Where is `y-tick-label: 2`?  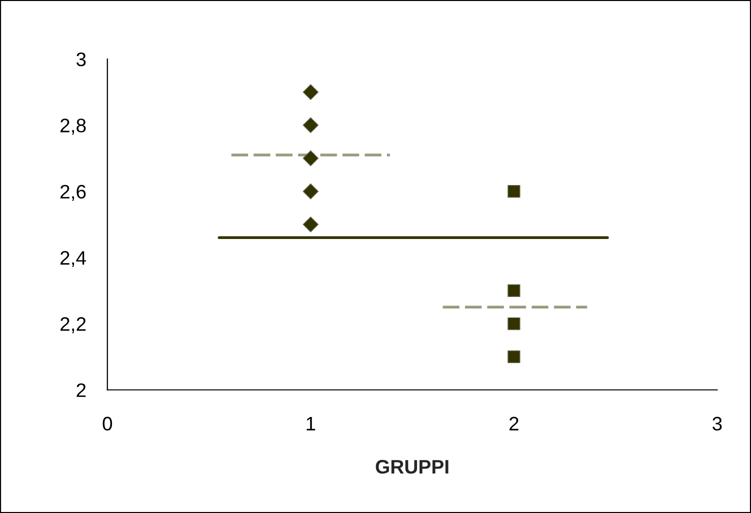
y-tick-label: 2 is located at coordinates (81, 390).